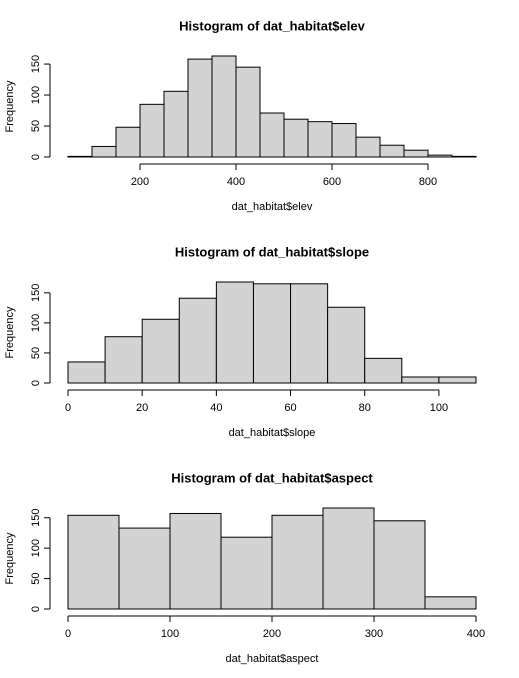 The height and width of the screenshot is (678, 519). Describe the element at coordinates (428, 182) in the screenshot. I see `x-tick-label: 800` at that location.